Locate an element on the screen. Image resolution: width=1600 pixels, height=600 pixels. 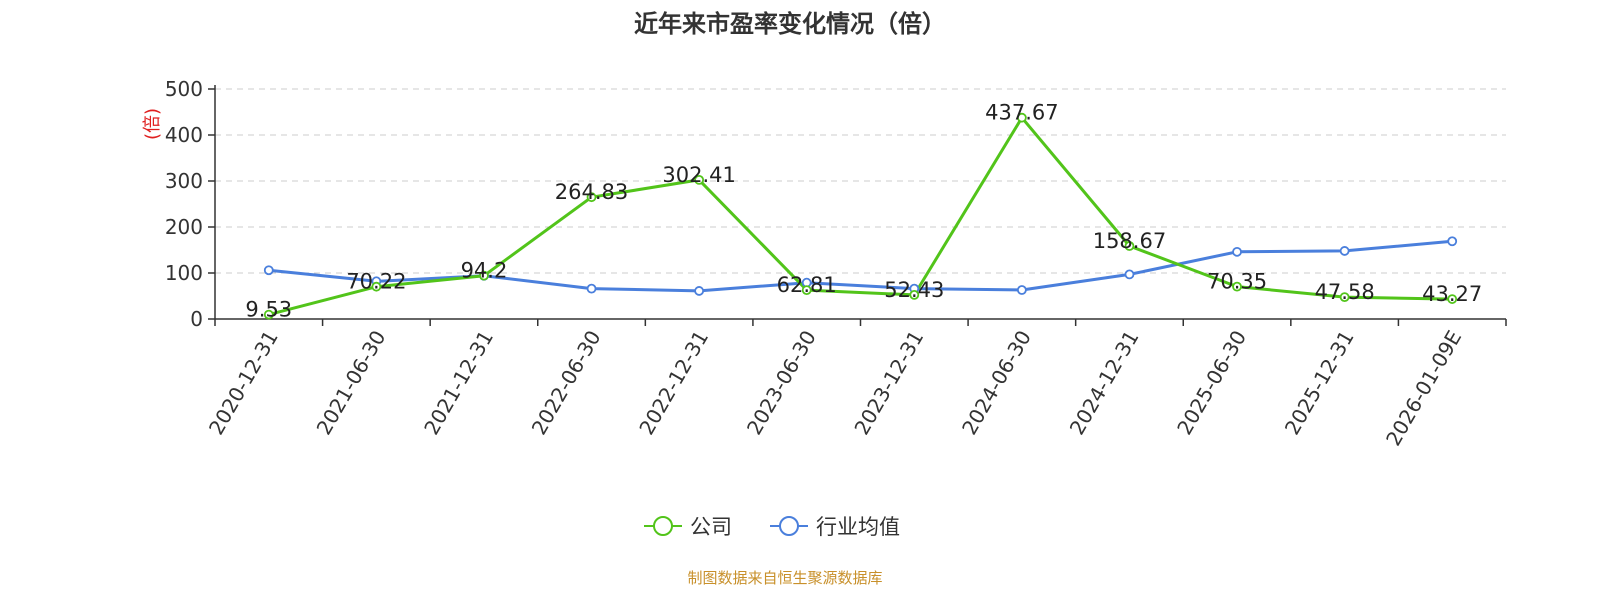
legend: 公司 行业均值 is located at coordinates (772, 527).